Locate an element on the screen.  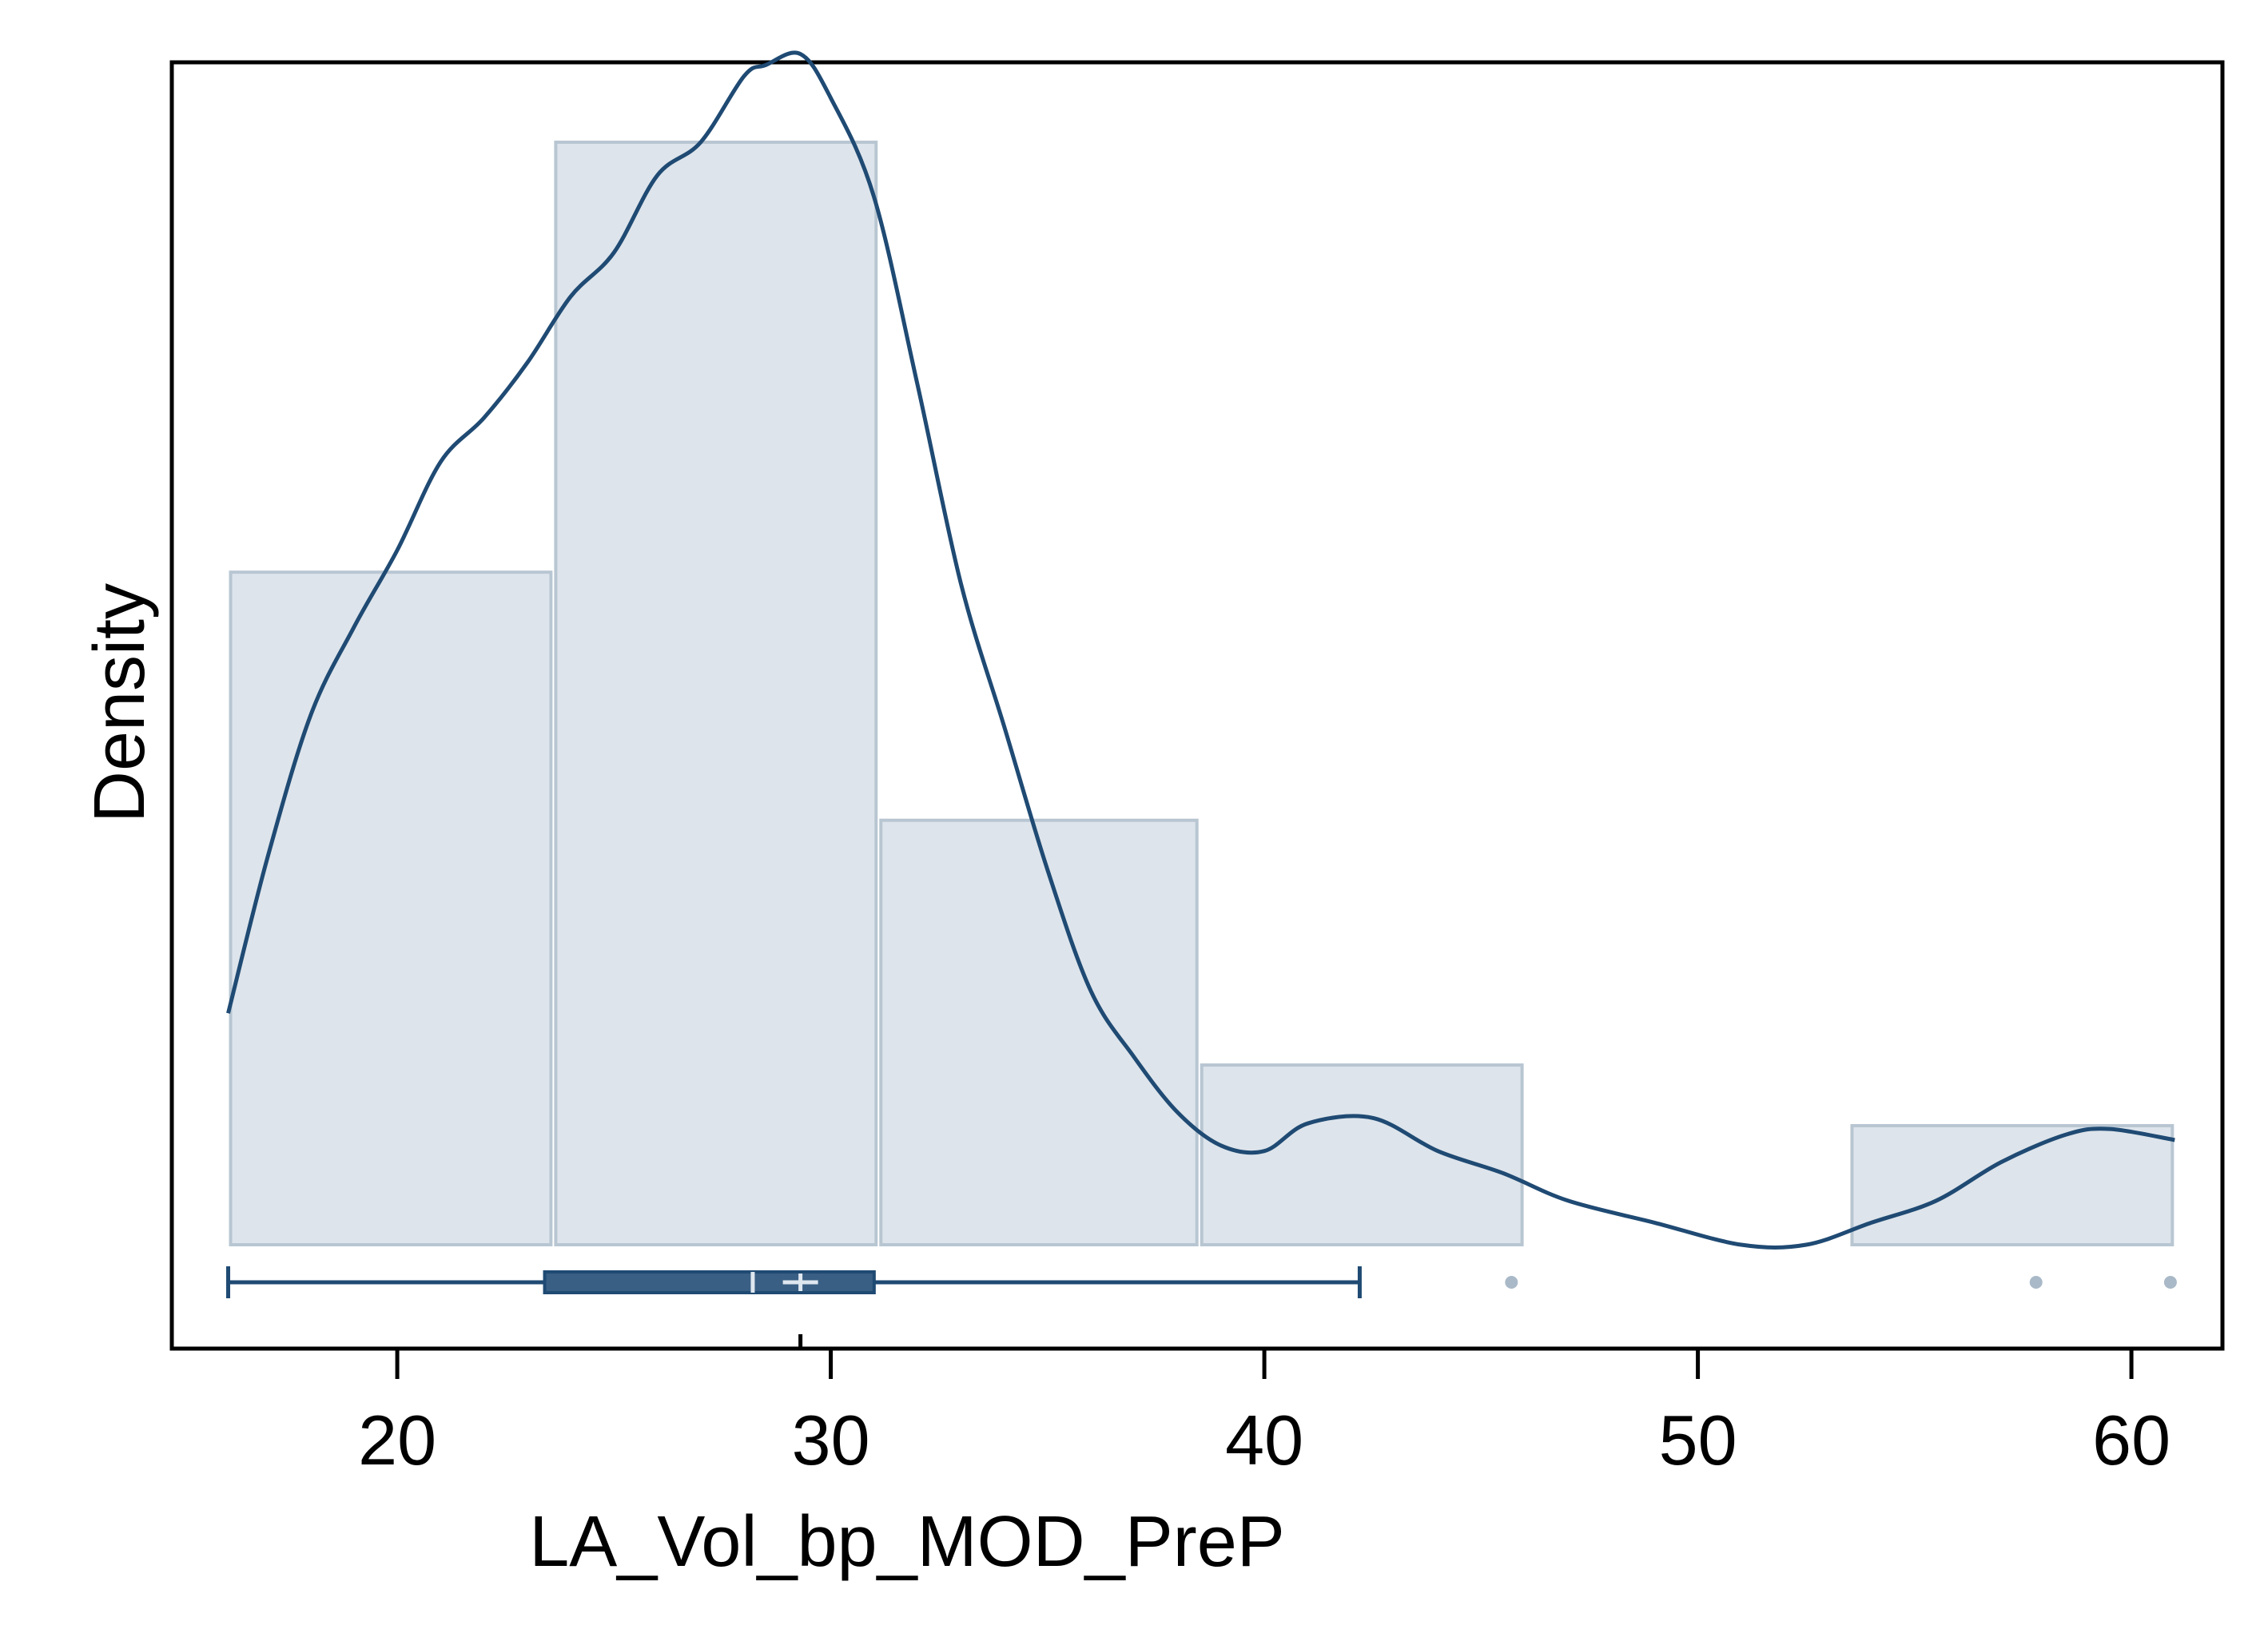
x-tick-label: 50 is located at coordinates (1698, 1440).